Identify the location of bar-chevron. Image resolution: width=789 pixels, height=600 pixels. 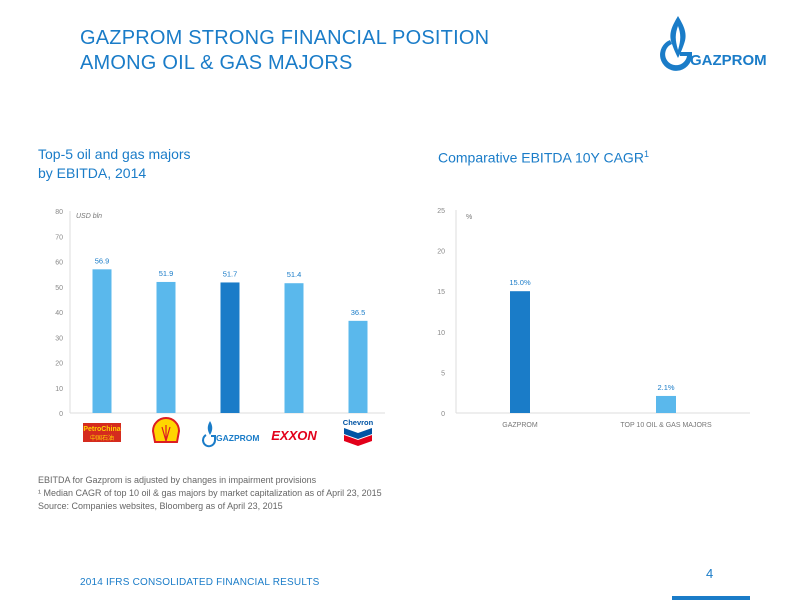
(358, 366).